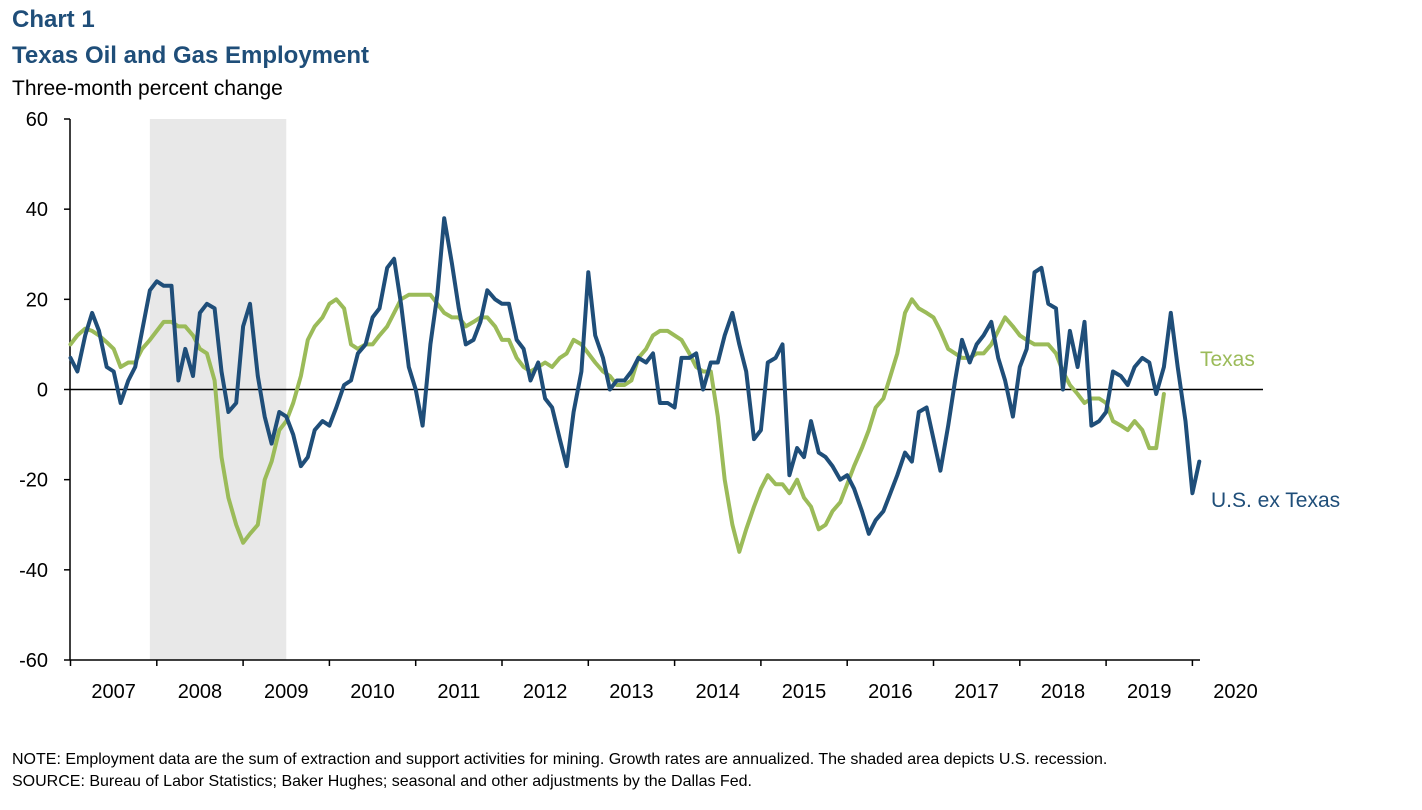 This screenshot has width=1422, height=810. Describe the element at coordinates (1235, 692) in the screenshot. I see `x-tick-label: 2020` at that location.